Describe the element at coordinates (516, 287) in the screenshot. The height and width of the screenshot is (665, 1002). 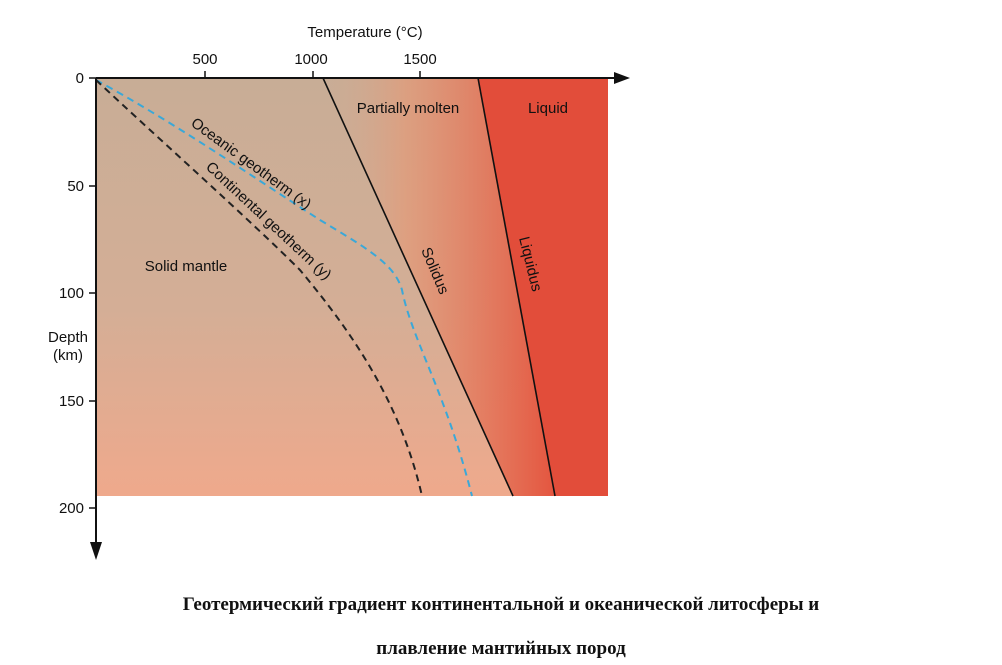
I see `liquidus-line` at that location.